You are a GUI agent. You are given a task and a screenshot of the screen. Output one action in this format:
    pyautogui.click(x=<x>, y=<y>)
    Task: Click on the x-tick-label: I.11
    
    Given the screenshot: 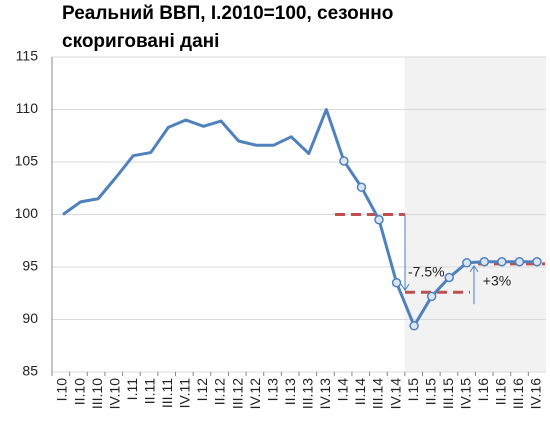 What is the action you would take?
    pyautogui.click(x=132, y=389)
    